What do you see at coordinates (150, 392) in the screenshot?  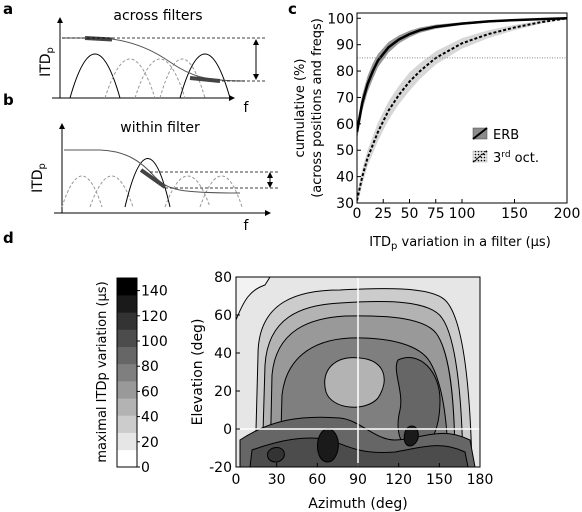 I see `colorbar-tick-label: 60` at bounding box center [150, 392].